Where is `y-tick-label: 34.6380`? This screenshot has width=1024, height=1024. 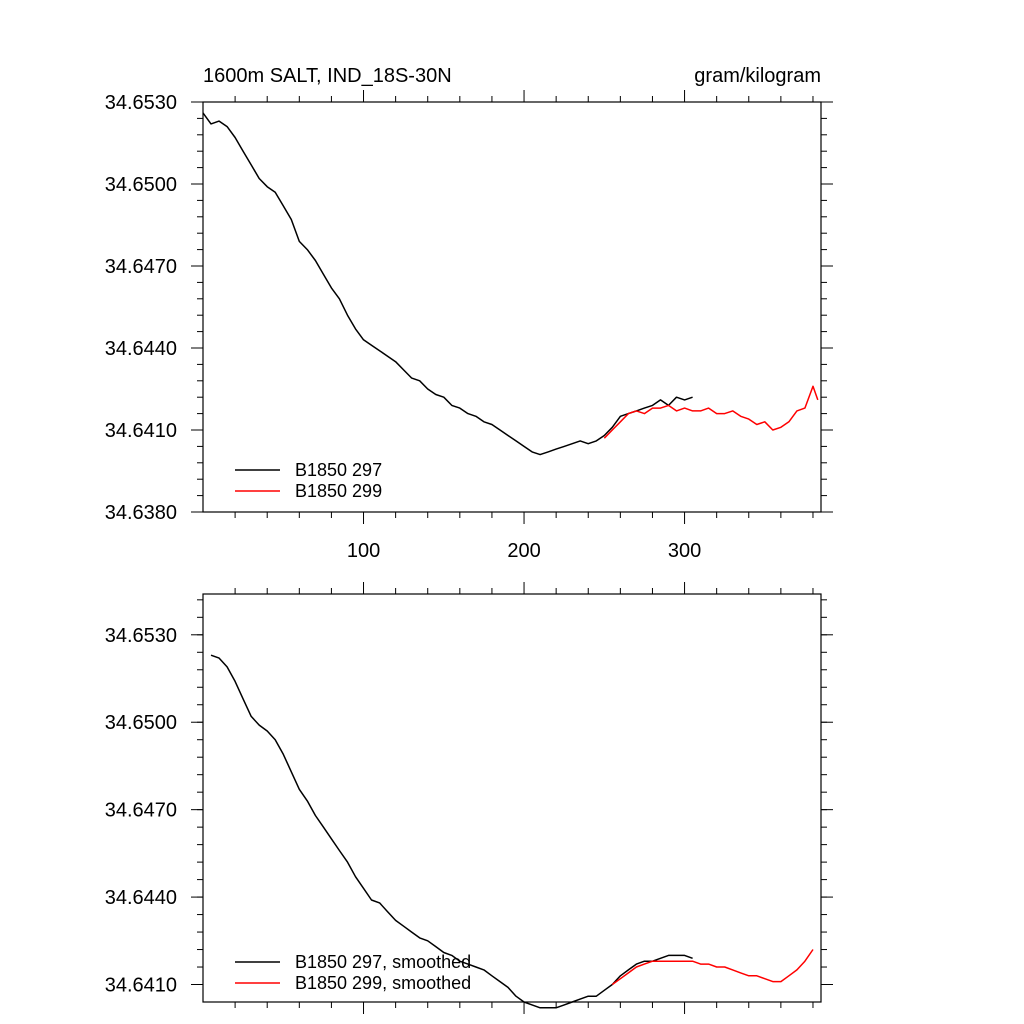 y-tick-label: 34.6380 is located at coordinates (141, 513).